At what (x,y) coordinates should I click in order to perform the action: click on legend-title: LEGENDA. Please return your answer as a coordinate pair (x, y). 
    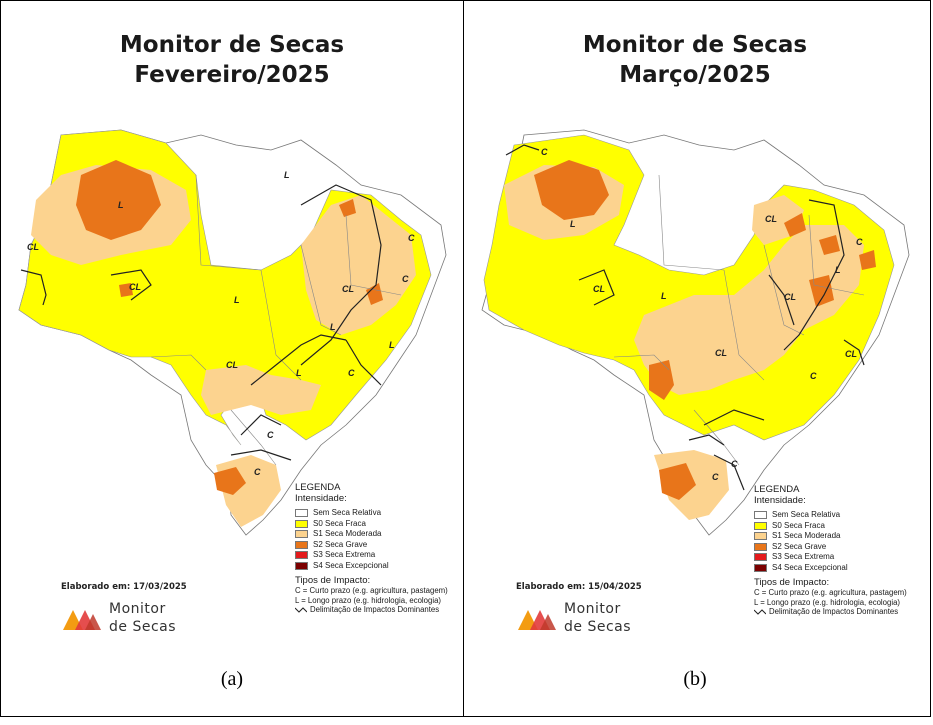
    Looking at the image, I should click on (371, 487).